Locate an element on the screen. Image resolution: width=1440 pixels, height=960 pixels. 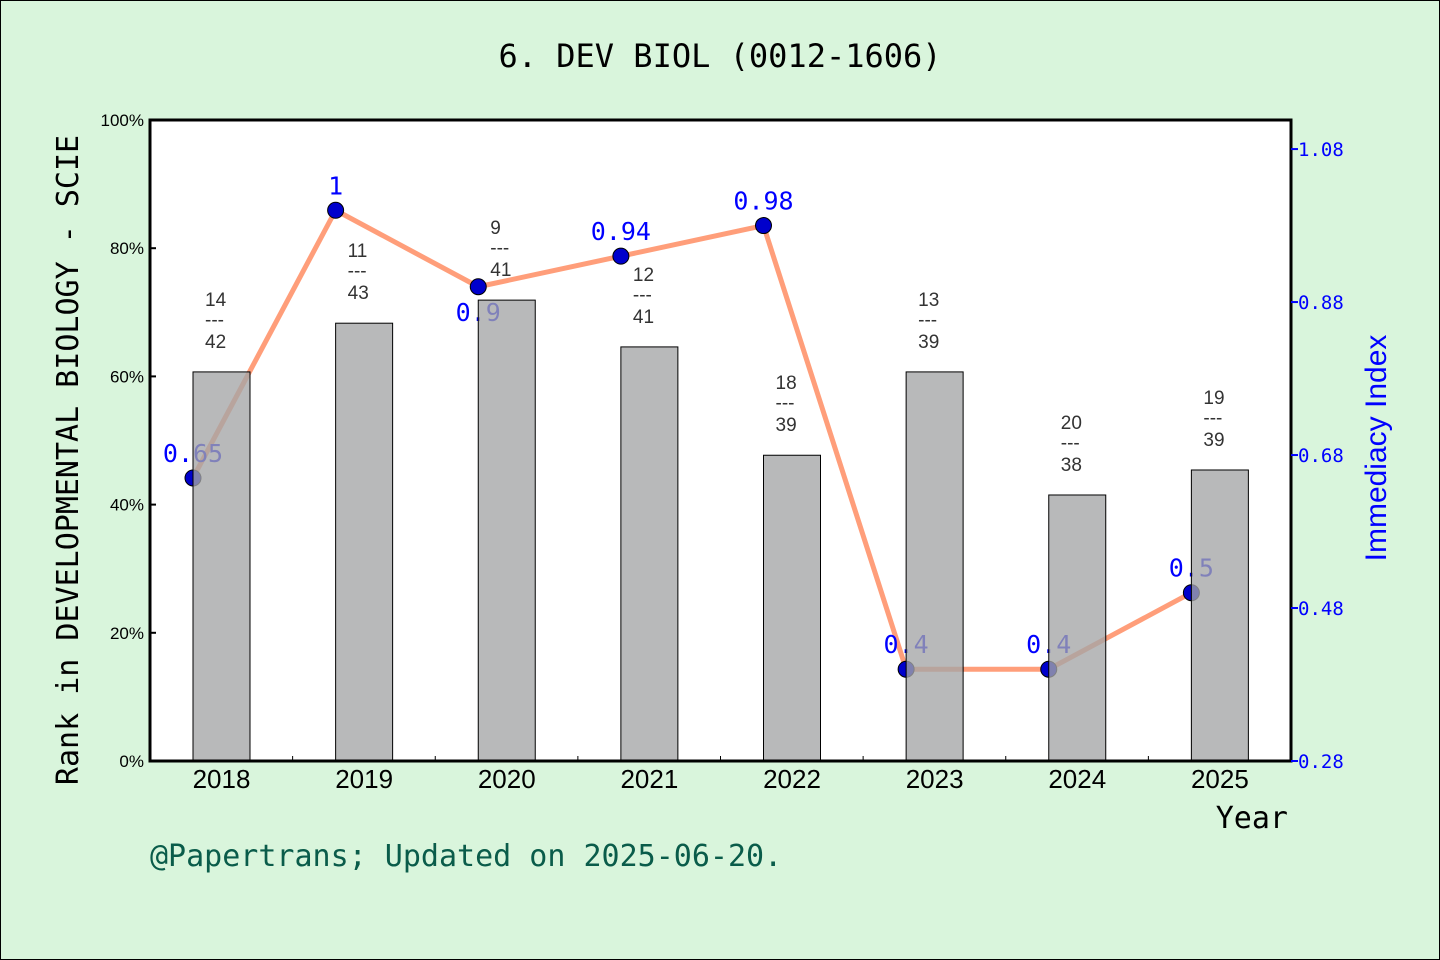
x-tick-label: 2024 is located at coordinates (1077, 779).